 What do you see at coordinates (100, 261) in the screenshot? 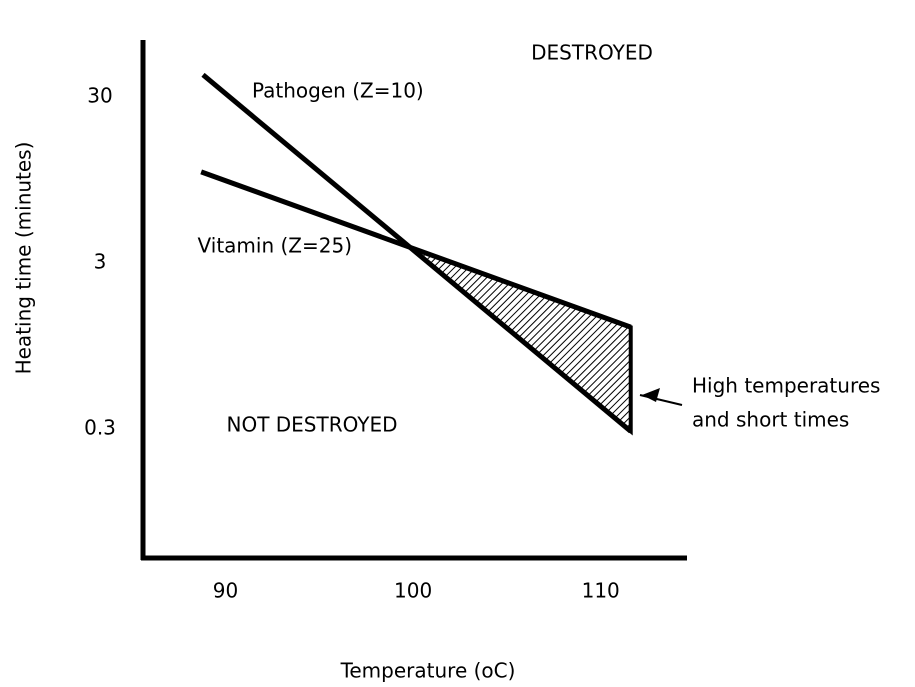
I see `y-tick-label: 3` at bounding box center [100, 261].